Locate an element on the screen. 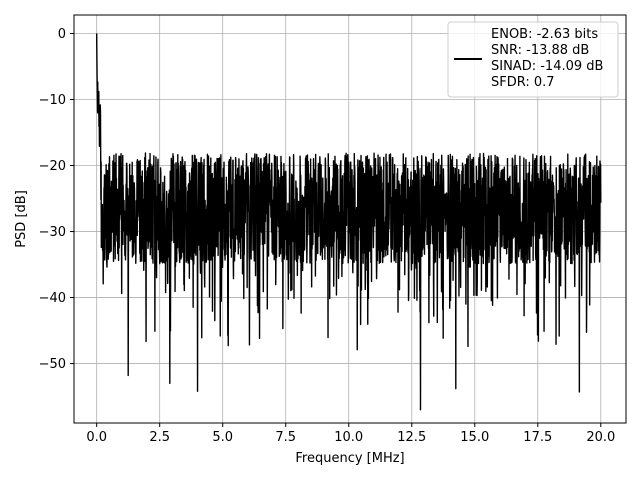  y-tick-label: −40 is located at coordinates (52, 298).